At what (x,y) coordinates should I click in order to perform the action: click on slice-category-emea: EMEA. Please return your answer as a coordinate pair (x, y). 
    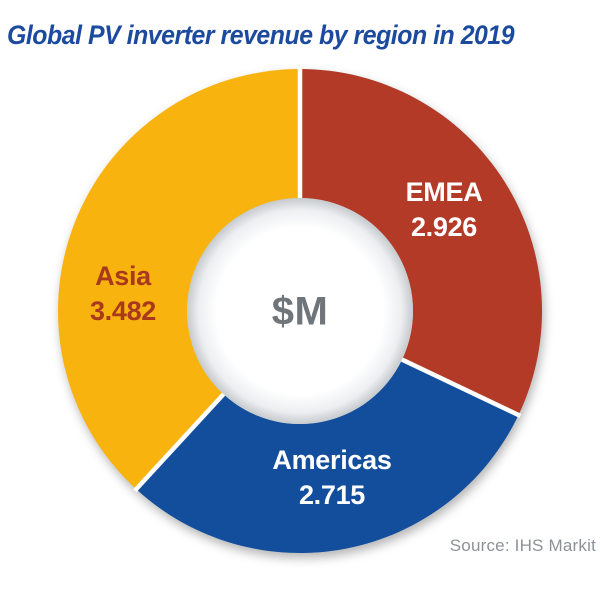
    Looking at the image, I should click on (444, 192).